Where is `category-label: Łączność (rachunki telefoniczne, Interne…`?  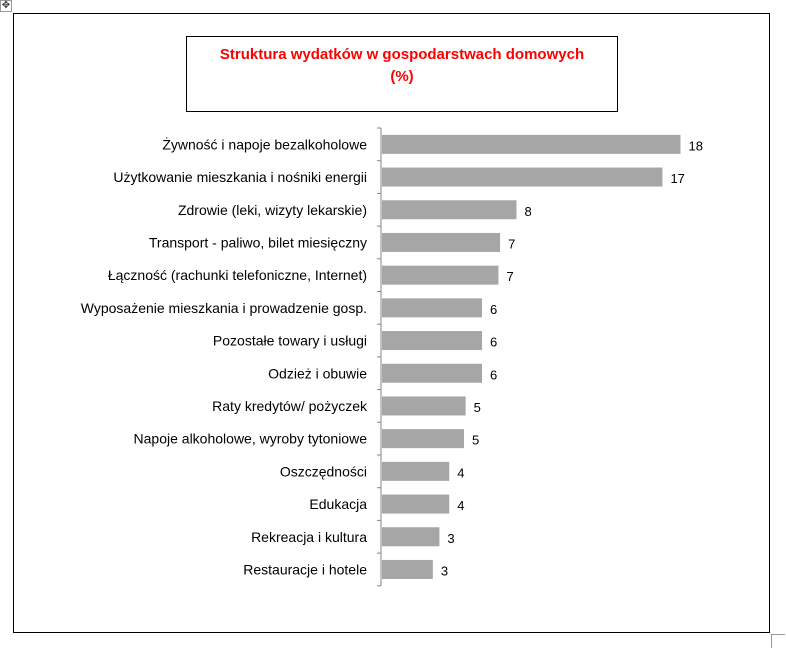
category-label: Łączność (rachunki telefoniczne, Interne… is located at coordinates (237, 275).